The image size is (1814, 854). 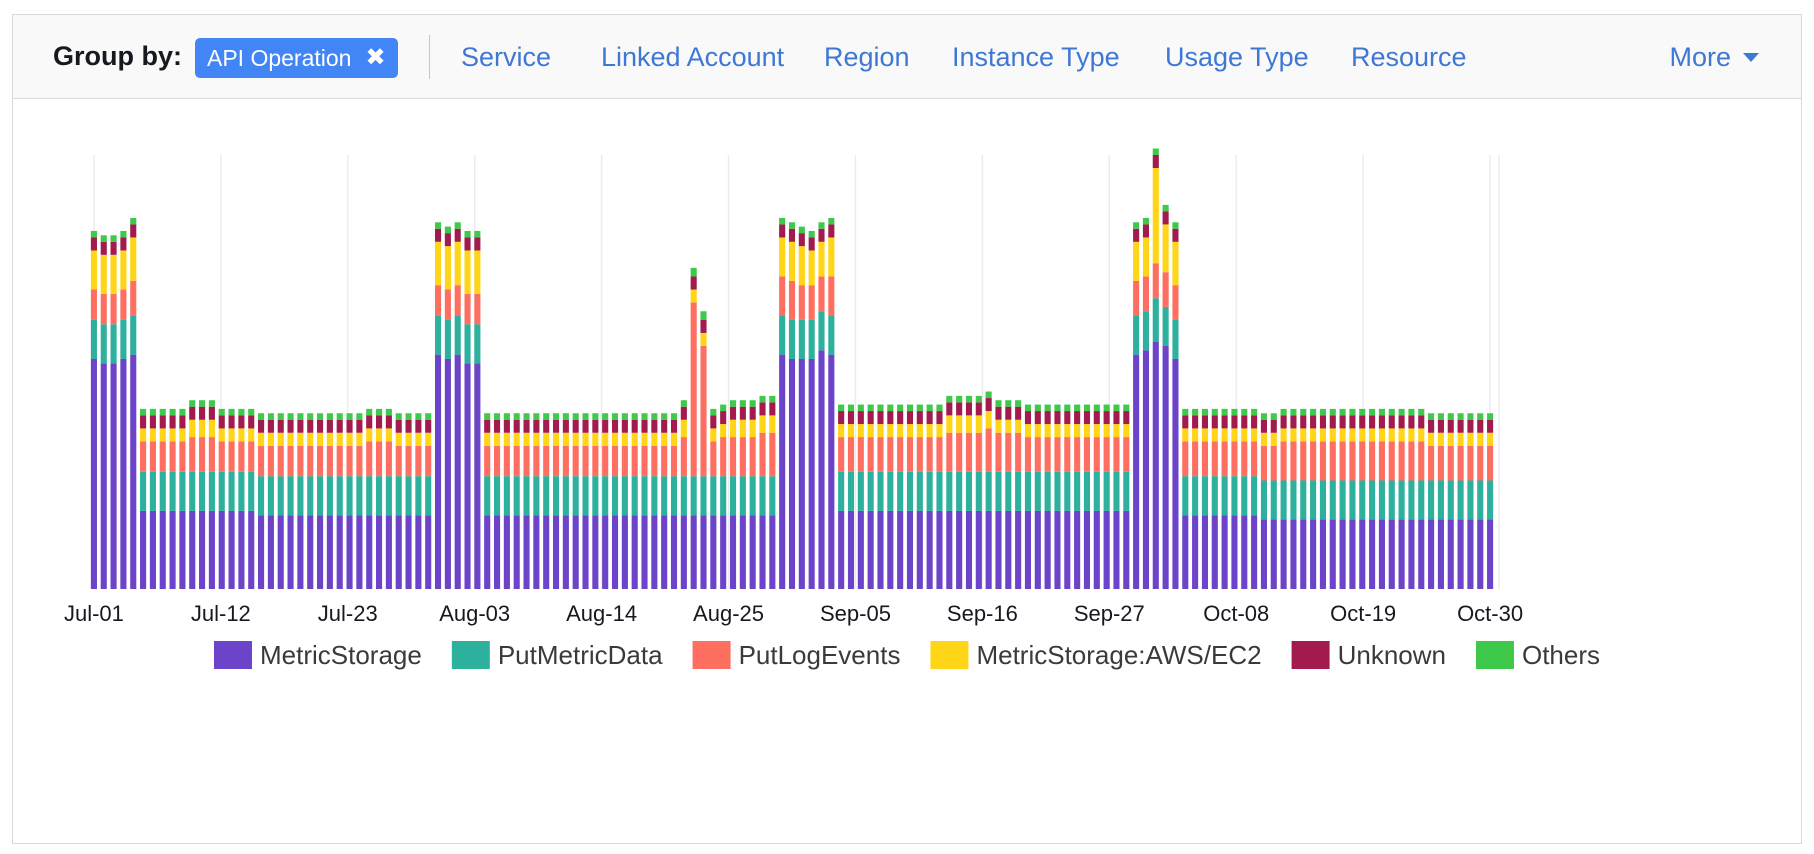 I want to click on legend-item: PutLogEvents, so click(x=796, y=655).